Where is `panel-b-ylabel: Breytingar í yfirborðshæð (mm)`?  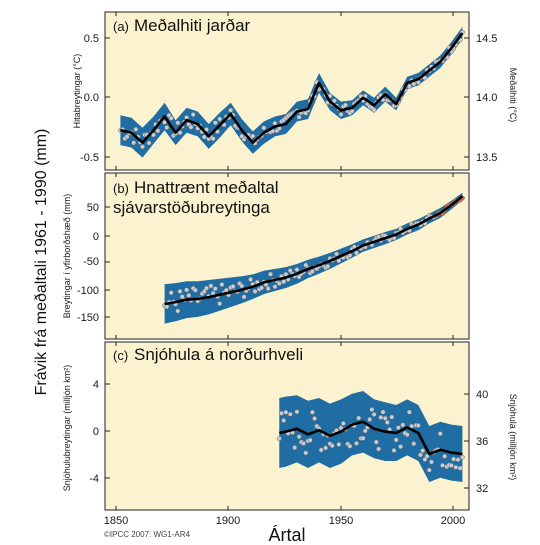
panel-b-ylabel: Breytingar í yfirborðshæð (mm) is located at coordinates (67, 256).